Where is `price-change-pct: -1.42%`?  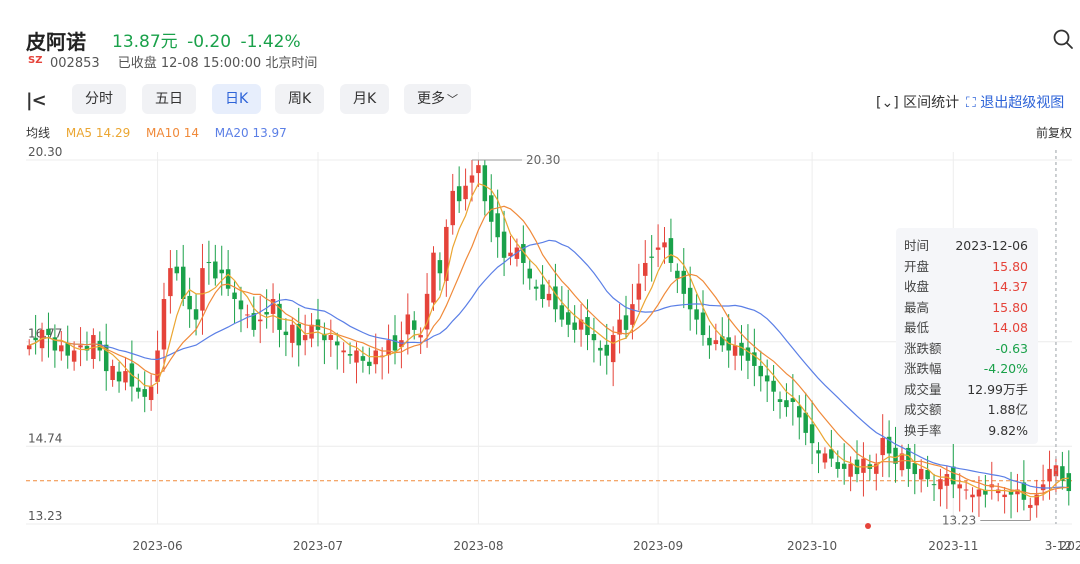
price-change-pct: -1.42% is located at coordinates (270, 42).